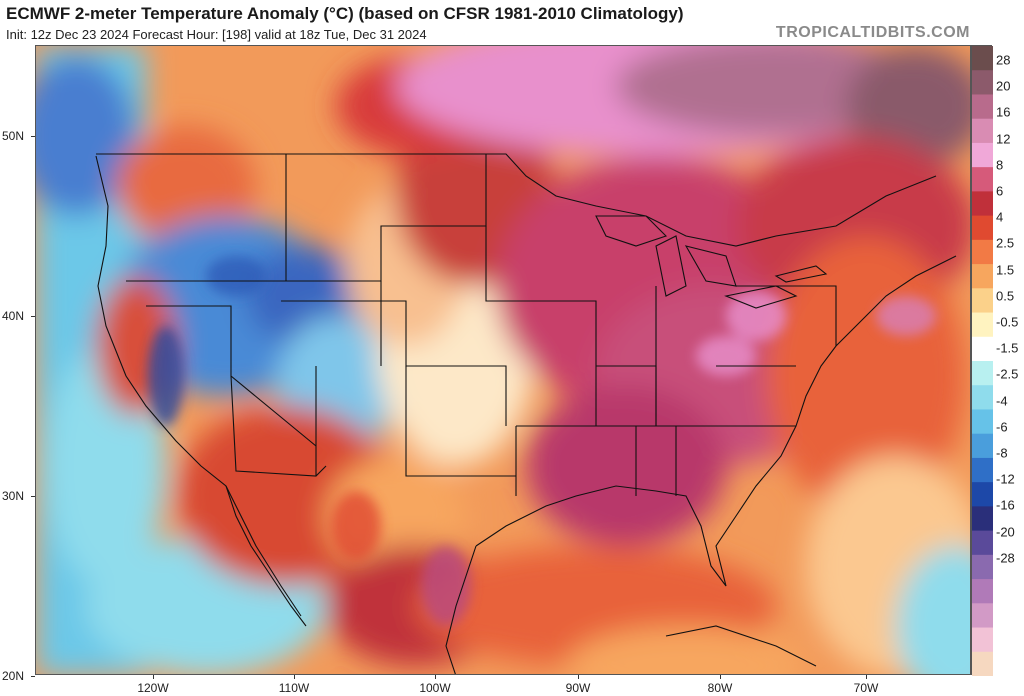 Image resolution: width=1024 pixels, height=696 pixels. I want to click on longitude-label: 90W, so click(578, 688).